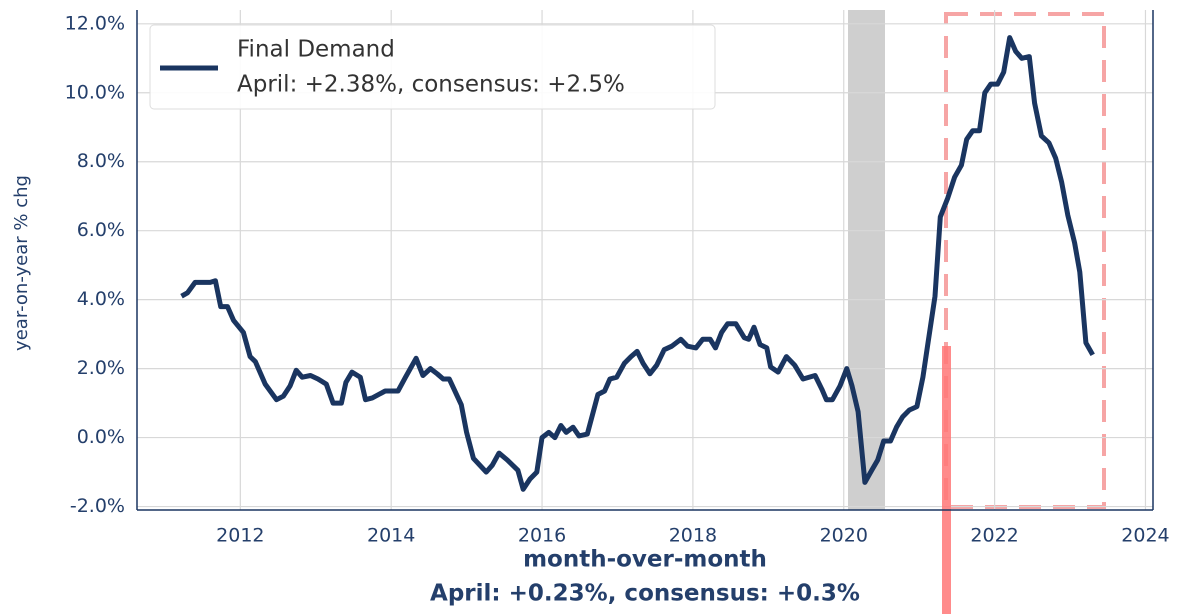 The image size is (1187, 614). What do you see at coordinates (431, 85) in the screenshot?
I see `legend-note: April: +2.38%, consensus: +2.5%` at bounding box center [431, 85].